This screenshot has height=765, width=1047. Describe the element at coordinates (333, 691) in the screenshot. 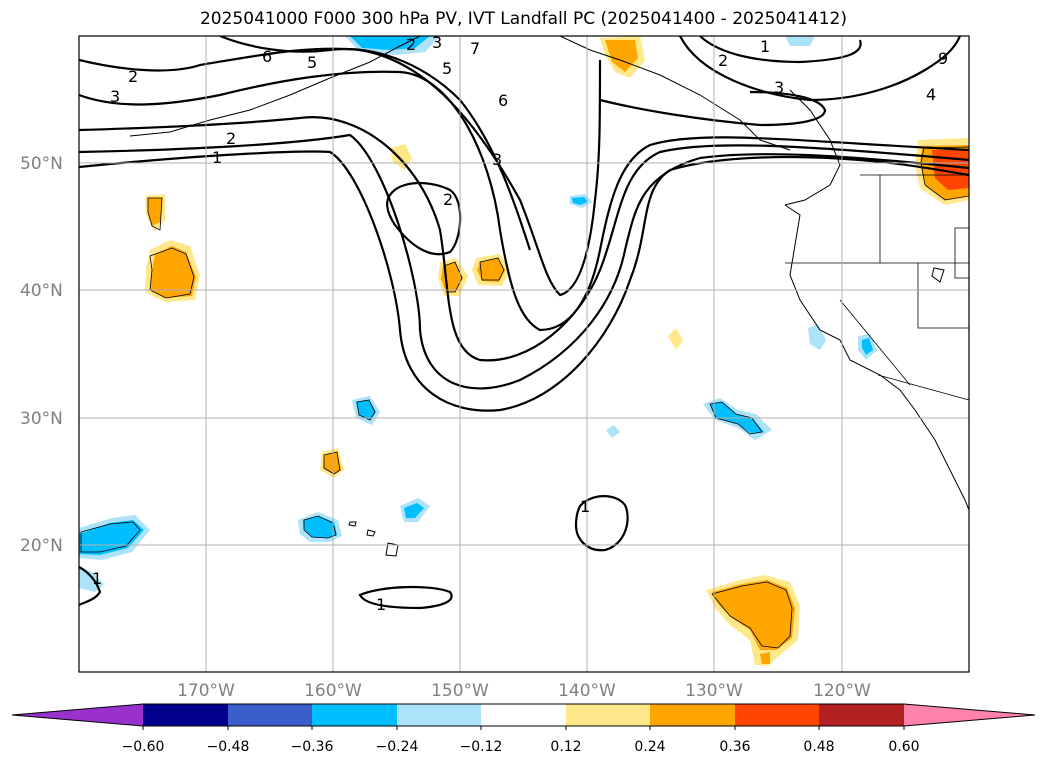

I see `lon-label: 160°W` at that location.